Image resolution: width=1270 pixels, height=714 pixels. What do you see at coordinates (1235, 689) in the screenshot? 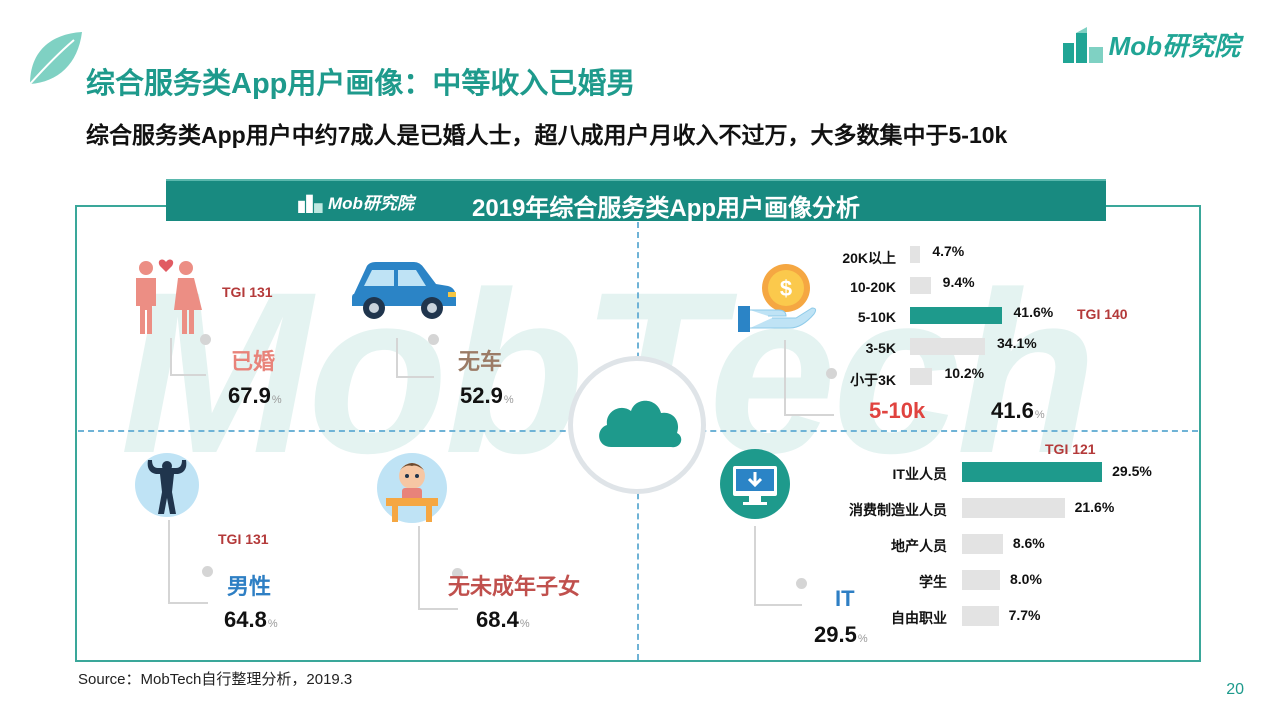
I see `page-number: 20` at bounding box center [1235, 689].